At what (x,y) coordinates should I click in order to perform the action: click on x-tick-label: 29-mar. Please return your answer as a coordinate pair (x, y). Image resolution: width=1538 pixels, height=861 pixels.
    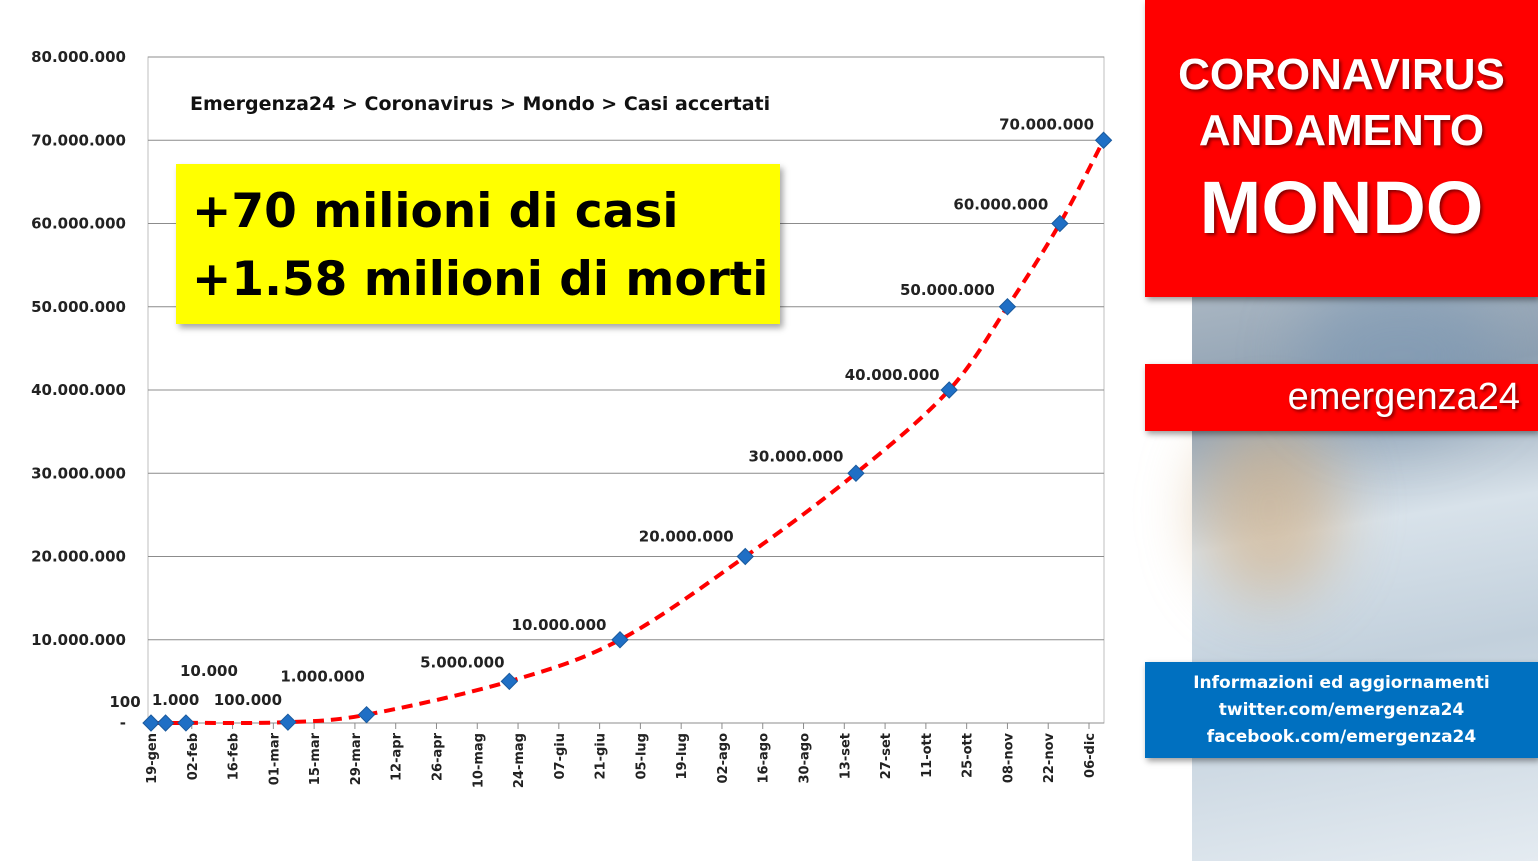
    Looking at the image, I should click on (356, 758).